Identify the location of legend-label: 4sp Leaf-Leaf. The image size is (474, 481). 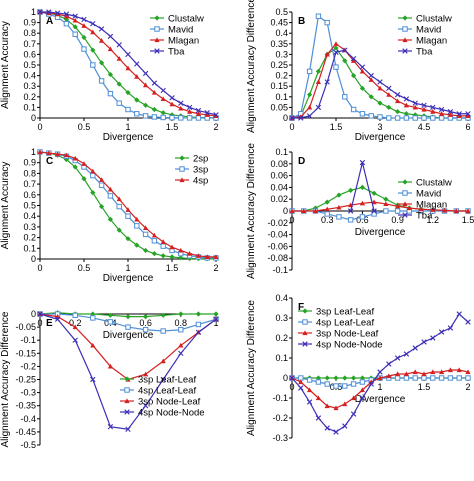
(167, 391).